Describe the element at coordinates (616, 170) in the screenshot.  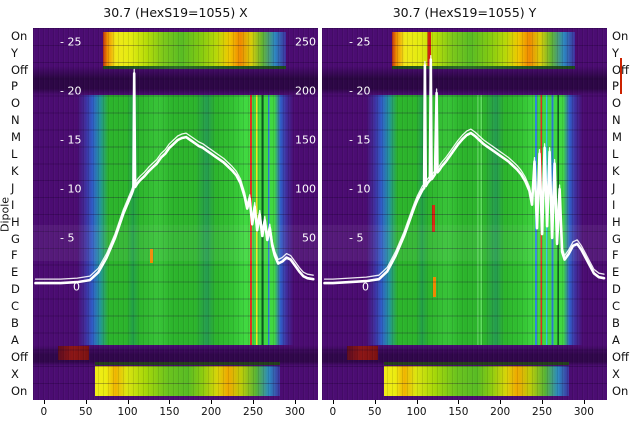
I see `dipole-row-label: K` at that location.